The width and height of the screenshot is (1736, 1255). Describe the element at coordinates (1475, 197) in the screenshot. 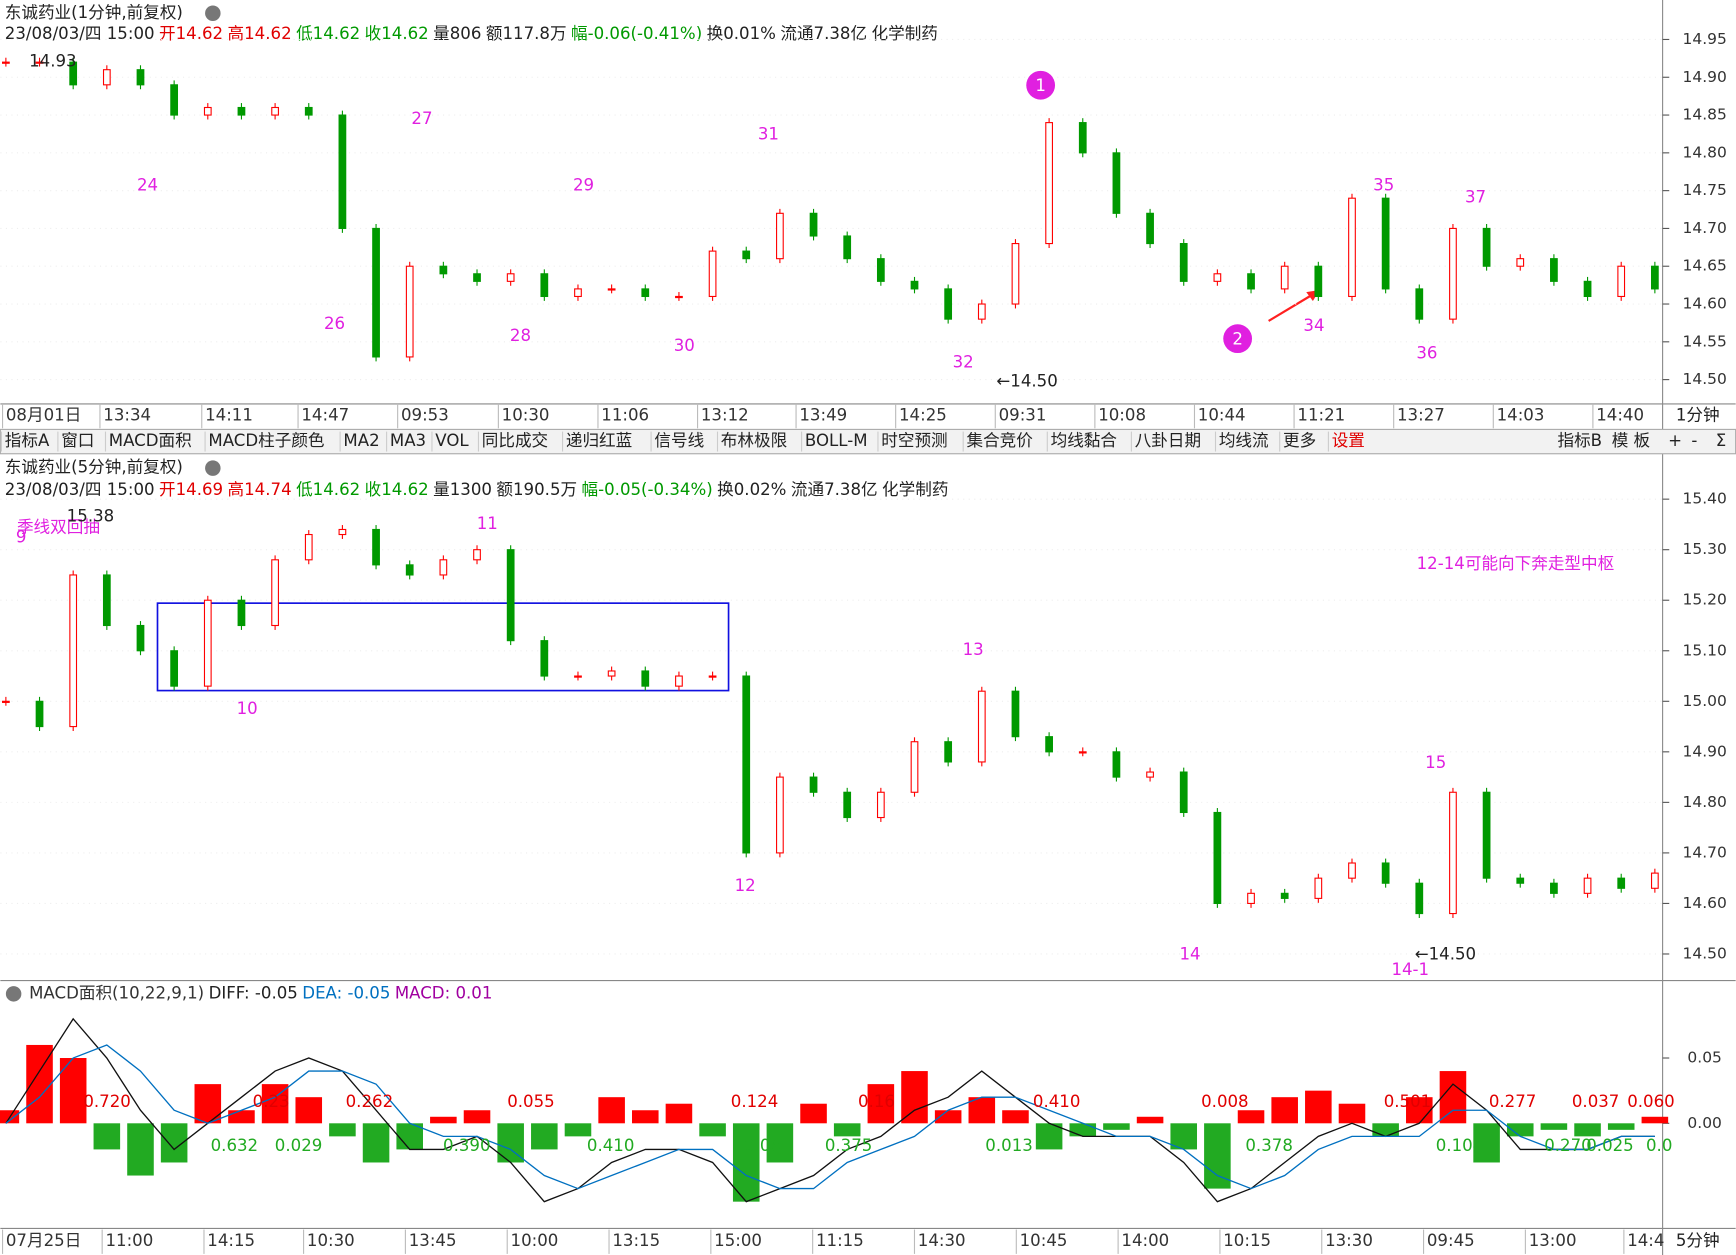

I see `annotation: 37` at that location.